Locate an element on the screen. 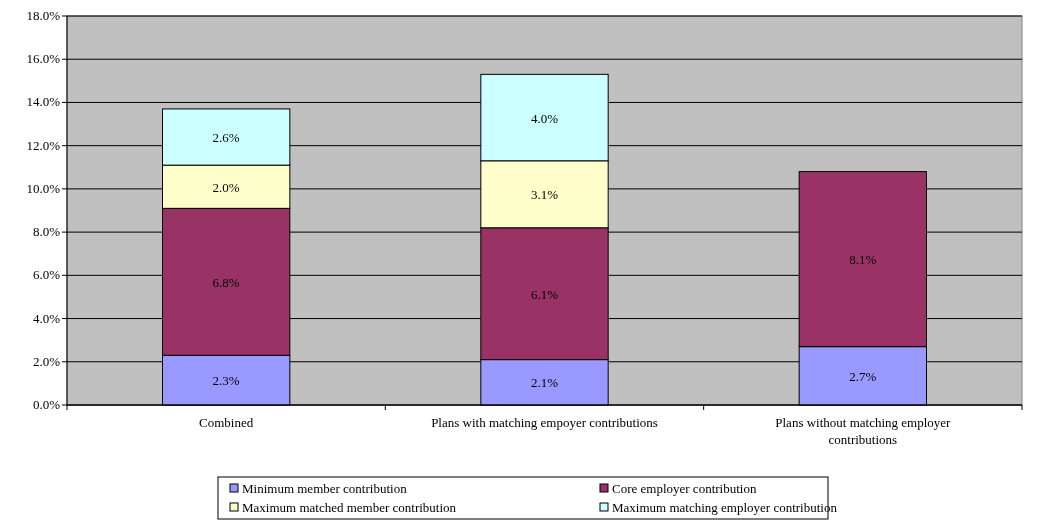 The width and height of the screenshot is (1042, 523). data-label: 6.8% is located at coordinates (226, 282).